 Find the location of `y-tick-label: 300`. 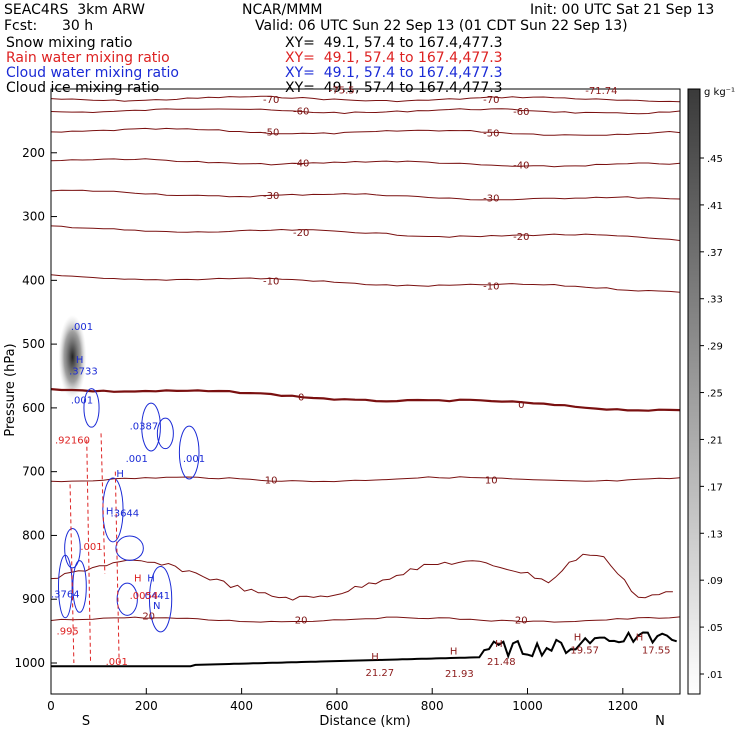

y-tick-label: 300 is located at coordinates (33, 217).